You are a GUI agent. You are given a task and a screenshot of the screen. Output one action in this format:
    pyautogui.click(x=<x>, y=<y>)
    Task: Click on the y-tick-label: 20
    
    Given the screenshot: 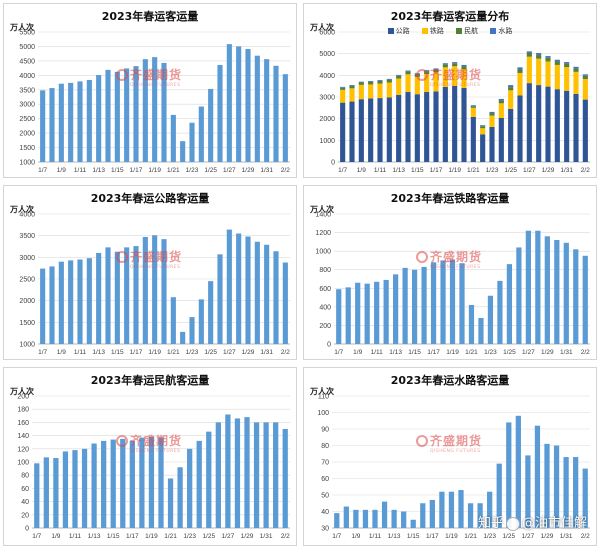 What is the action you would take?
    pyautogui.click(x=25, y=515)
    